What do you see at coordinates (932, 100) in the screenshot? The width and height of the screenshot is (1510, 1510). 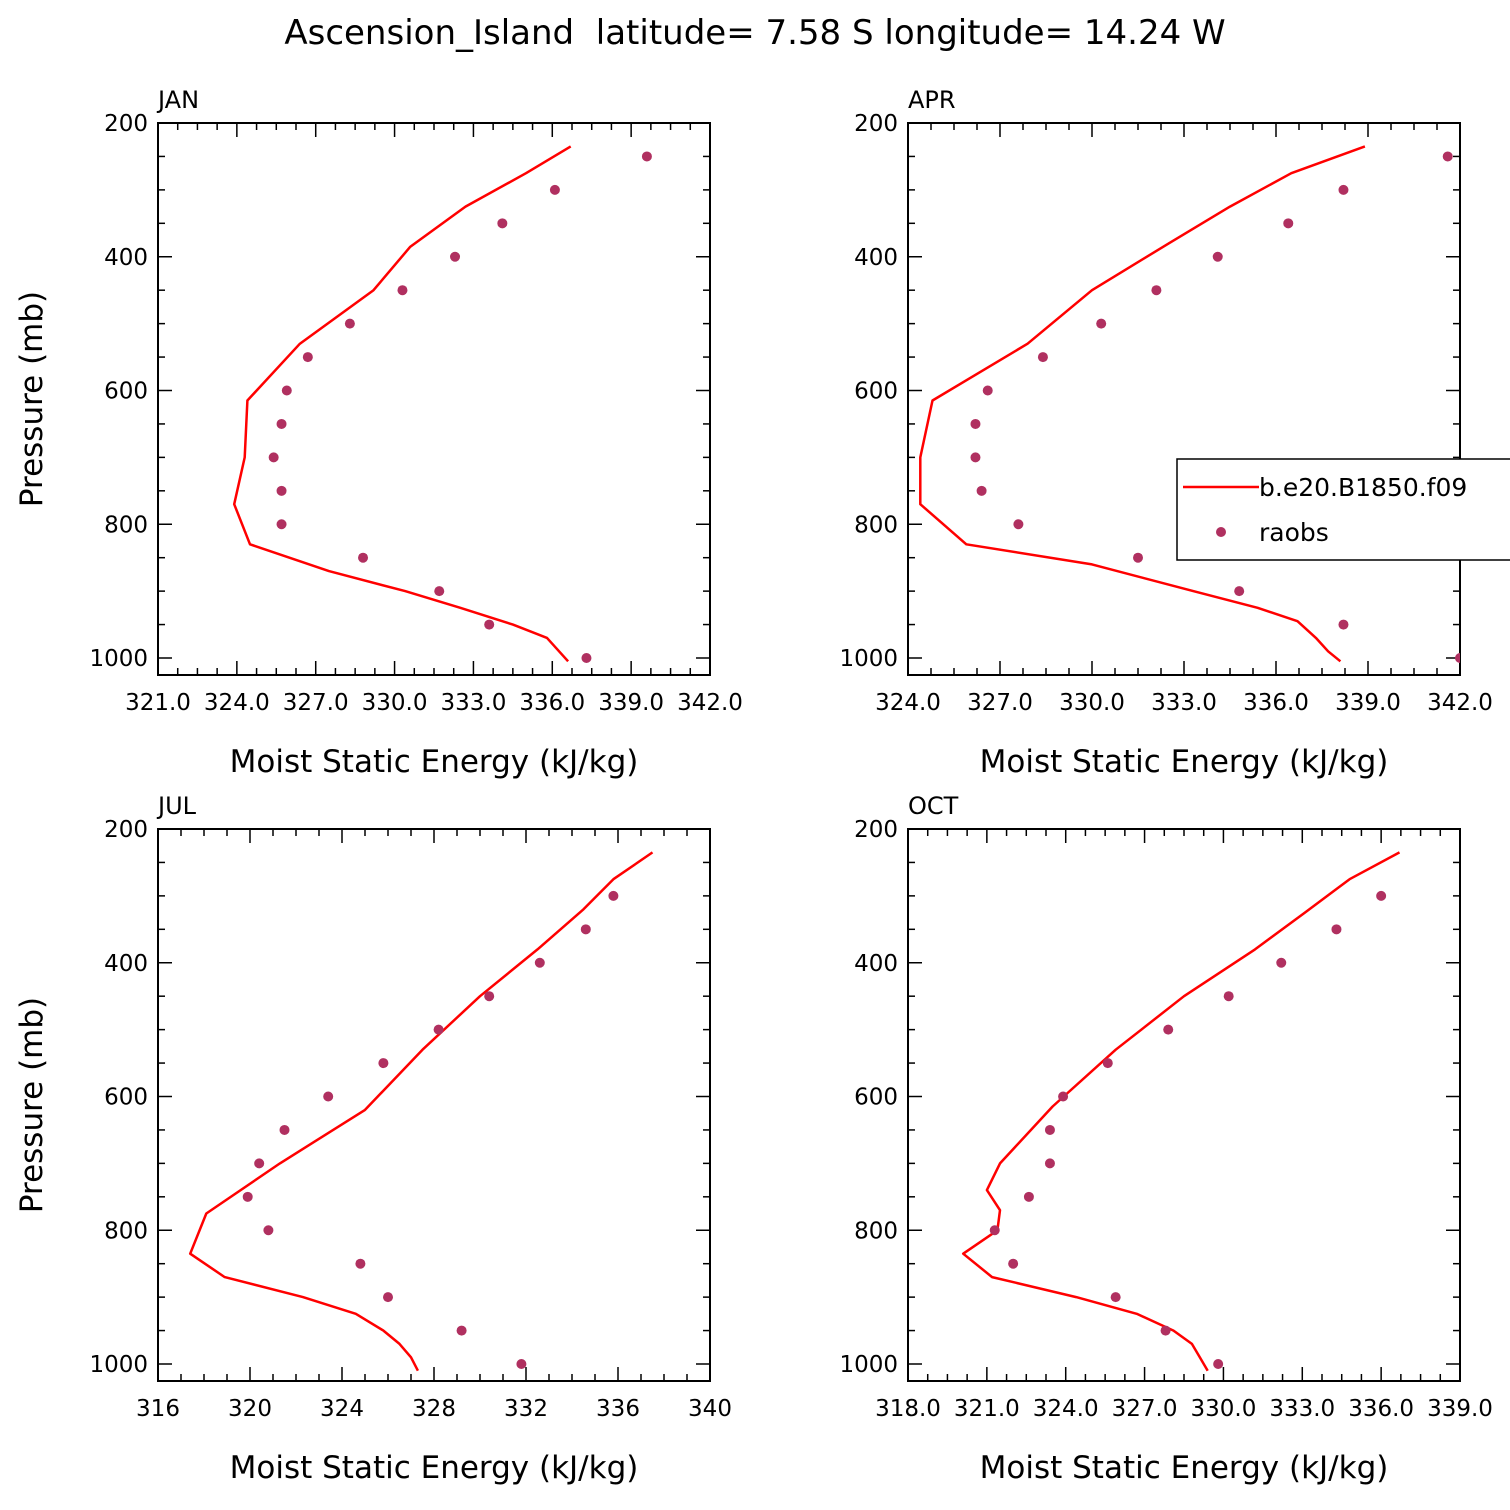 I see `apr-panel-label: APR` at bounding box center [932, 100].